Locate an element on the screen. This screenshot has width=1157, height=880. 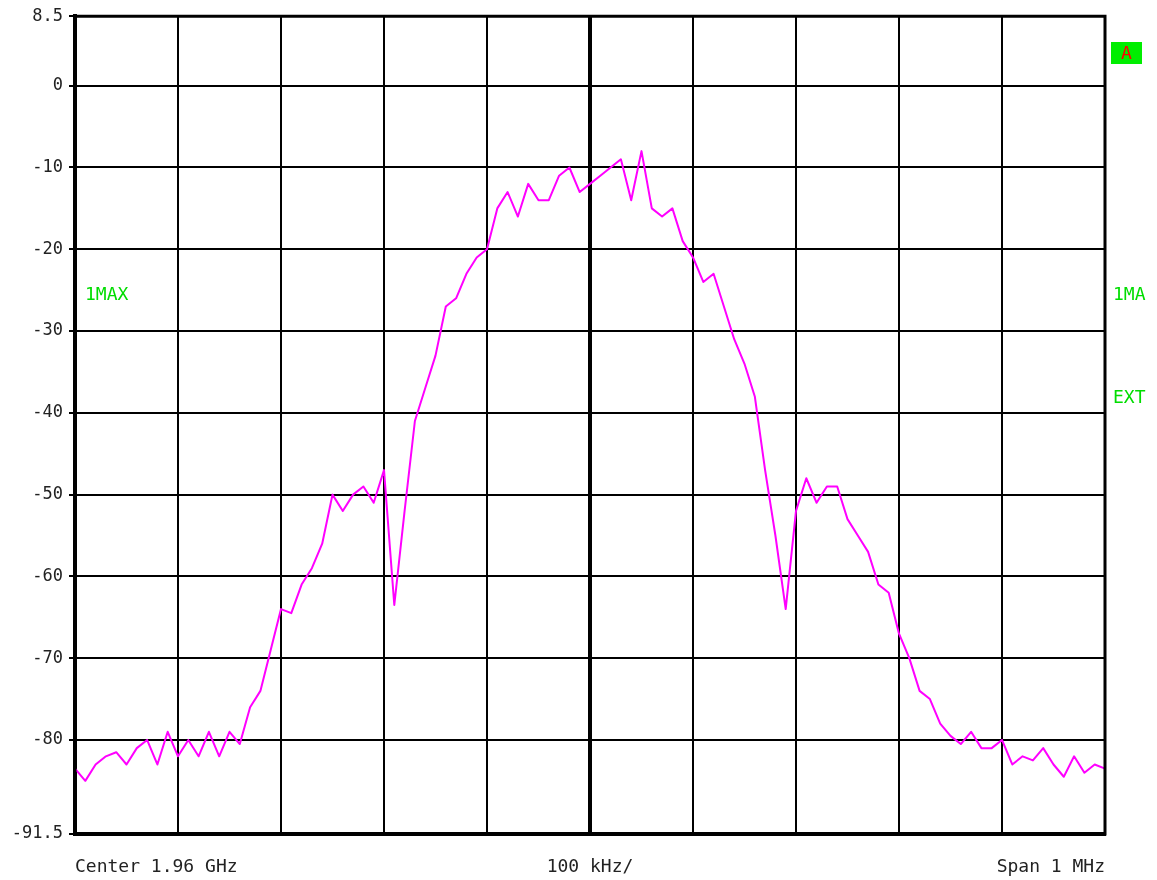
y-tick-label: -40 is located at coordinates (47, 411).